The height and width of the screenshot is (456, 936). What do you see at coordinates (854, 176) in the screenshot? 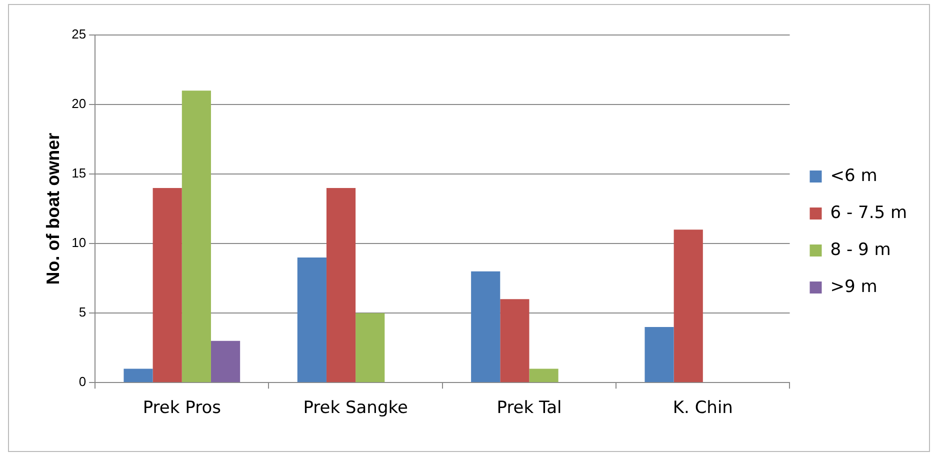
I see `legend-label: <6 m` at bounding box center [854, 176].